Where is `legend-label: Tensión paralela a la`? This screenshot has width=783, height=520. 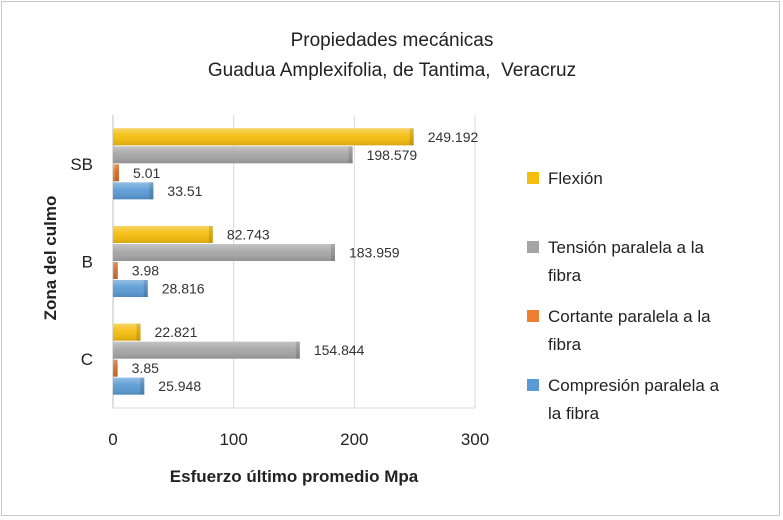
legend-label: Tensión paralela a la is located at coordinates (626, 247).